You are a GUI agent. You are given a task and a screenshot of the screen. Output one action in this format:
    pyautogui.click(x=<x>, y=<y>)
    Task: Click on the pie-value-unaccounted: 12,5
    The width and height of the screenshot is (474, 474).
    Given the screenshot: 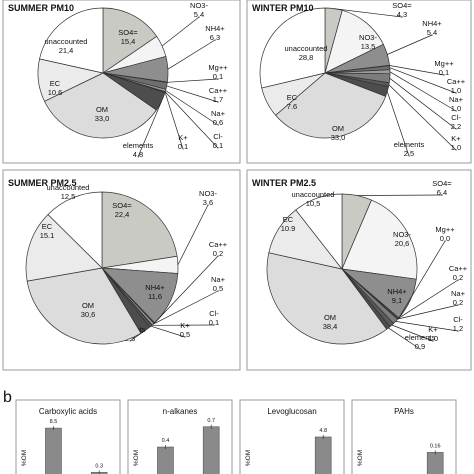 What is the action you would take?
    pyautogui.click(x=68, y=196)
    